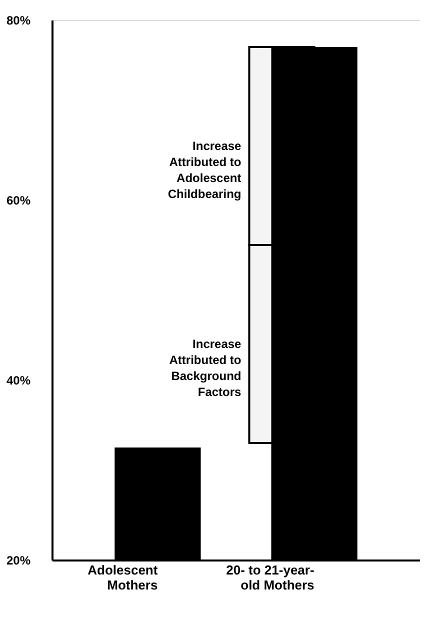 This screenshot has height=641, width=437. What do you see at coordinates (18, 201) in the screenshot?
I see `y-tick-label: 60%` at bounding box center [18, 201].